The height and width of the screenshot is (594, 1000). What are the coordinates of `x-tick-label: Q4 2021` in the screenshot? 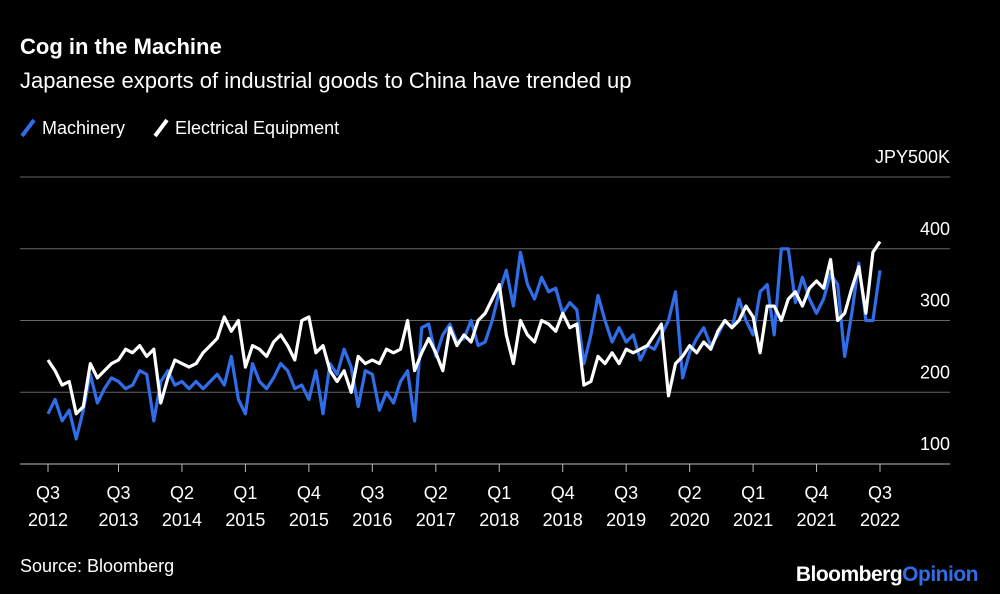 It's located at (816, 506).